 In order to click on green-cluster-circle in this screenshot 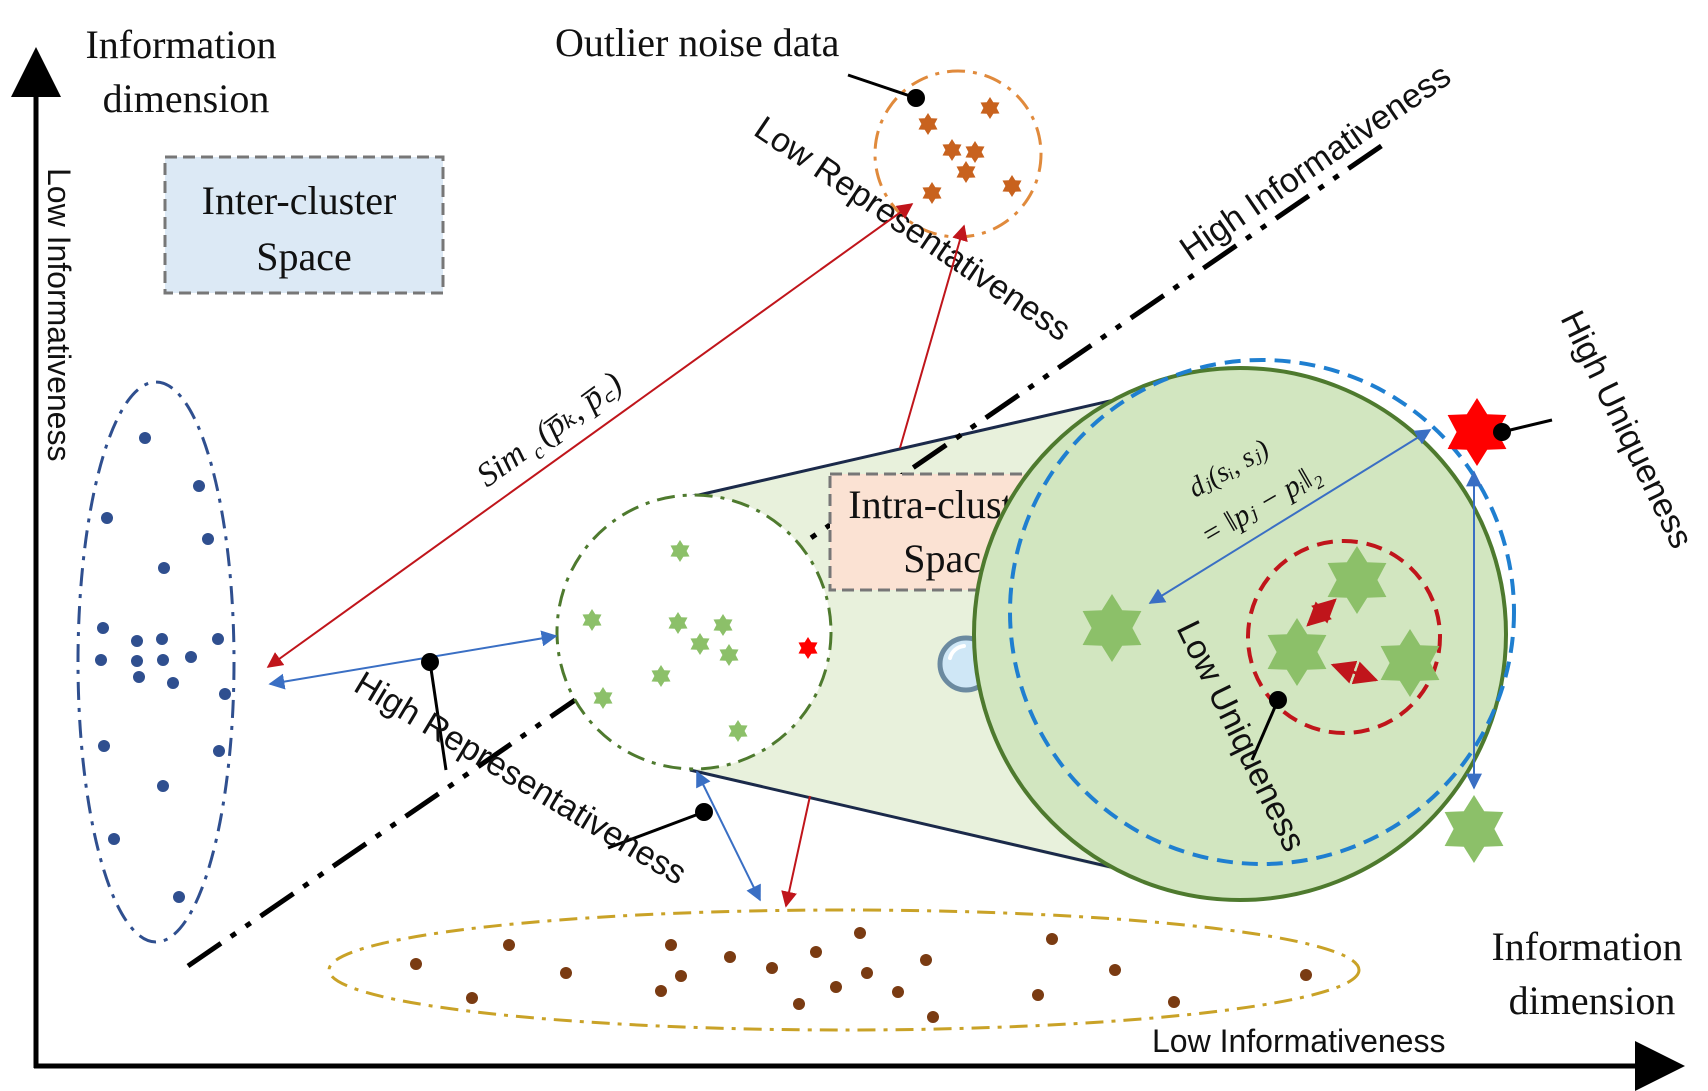, I will do `click(694, 632)`.